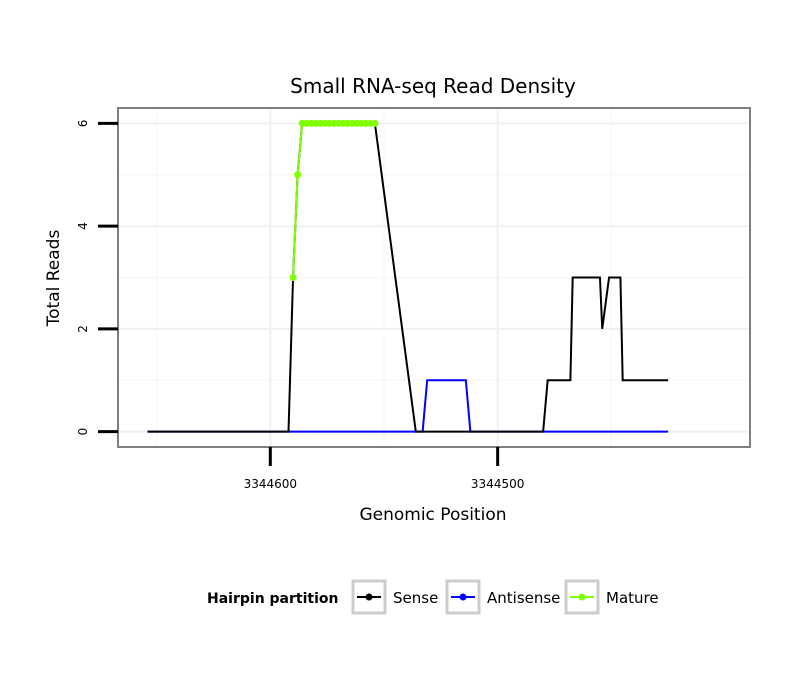 This screenshot has width=810, height=690. What do you see at coordinates (83, 124) in the screenshot?
I see `y-tick-label: 6` at bounding box center [83, 124].